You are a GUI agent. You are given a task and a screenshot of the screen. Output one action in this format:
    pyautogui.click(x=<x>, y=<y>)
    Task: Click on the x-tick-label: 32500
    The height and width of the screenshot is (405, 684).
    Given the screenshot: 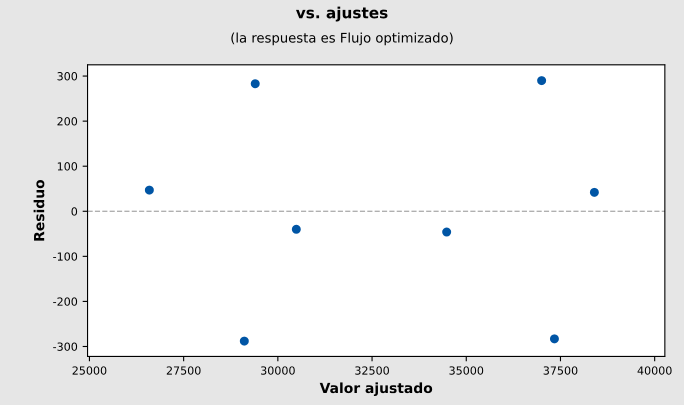 What is the action you would take?
    pyautogui.click(x=372, y=370)
    